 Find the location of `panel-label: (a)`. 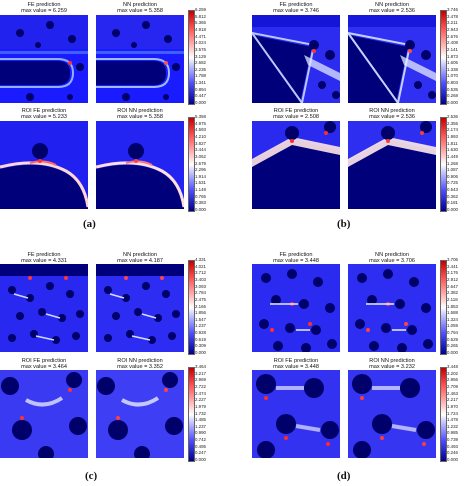

panel-label: (a) is located at coordinates (89, 224).